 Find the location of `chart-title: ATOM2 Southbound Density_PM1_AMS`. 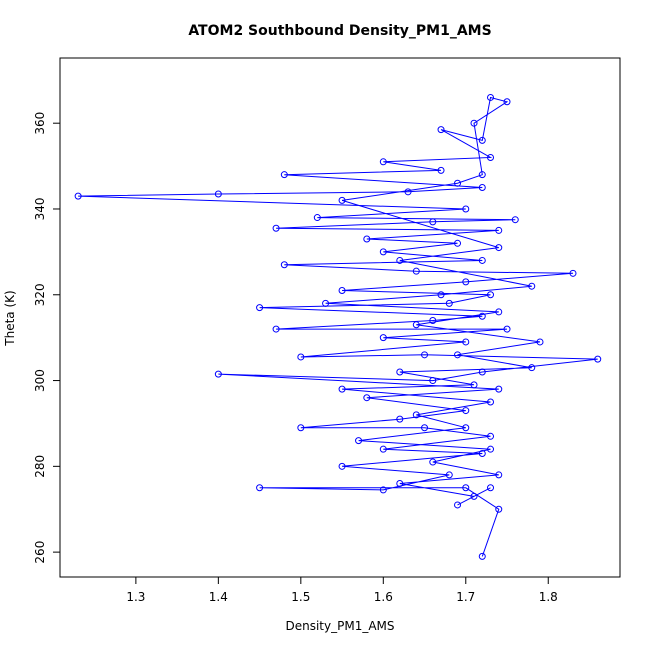

chart-title: ATOM2 Southbound Density_PM1_AMS is located at coordinates (339, 31).